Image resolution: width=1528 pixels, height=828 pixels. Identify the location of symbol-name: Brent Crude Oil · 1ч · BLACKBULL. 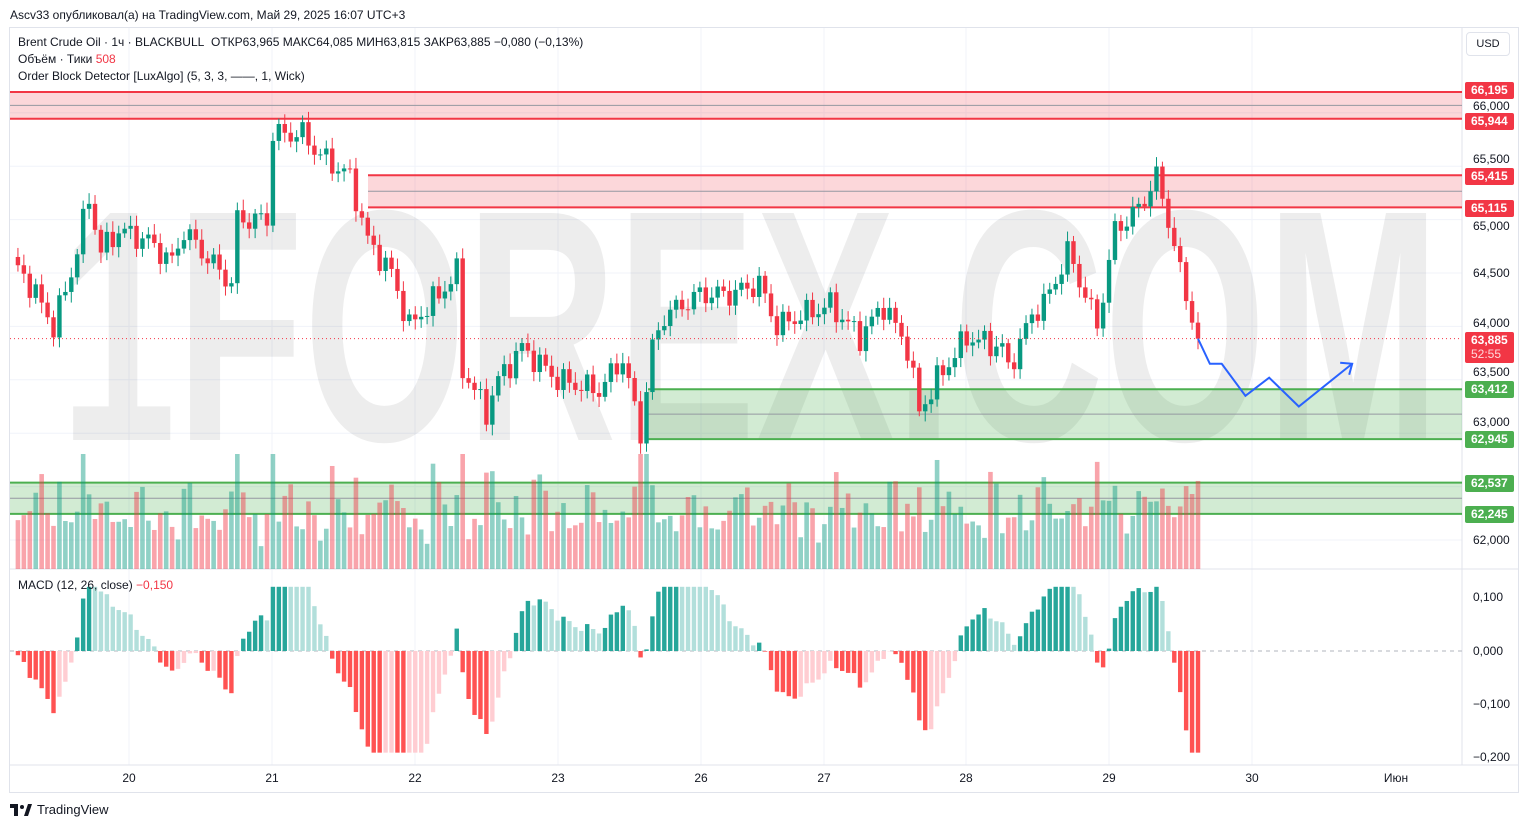
(111, 42).